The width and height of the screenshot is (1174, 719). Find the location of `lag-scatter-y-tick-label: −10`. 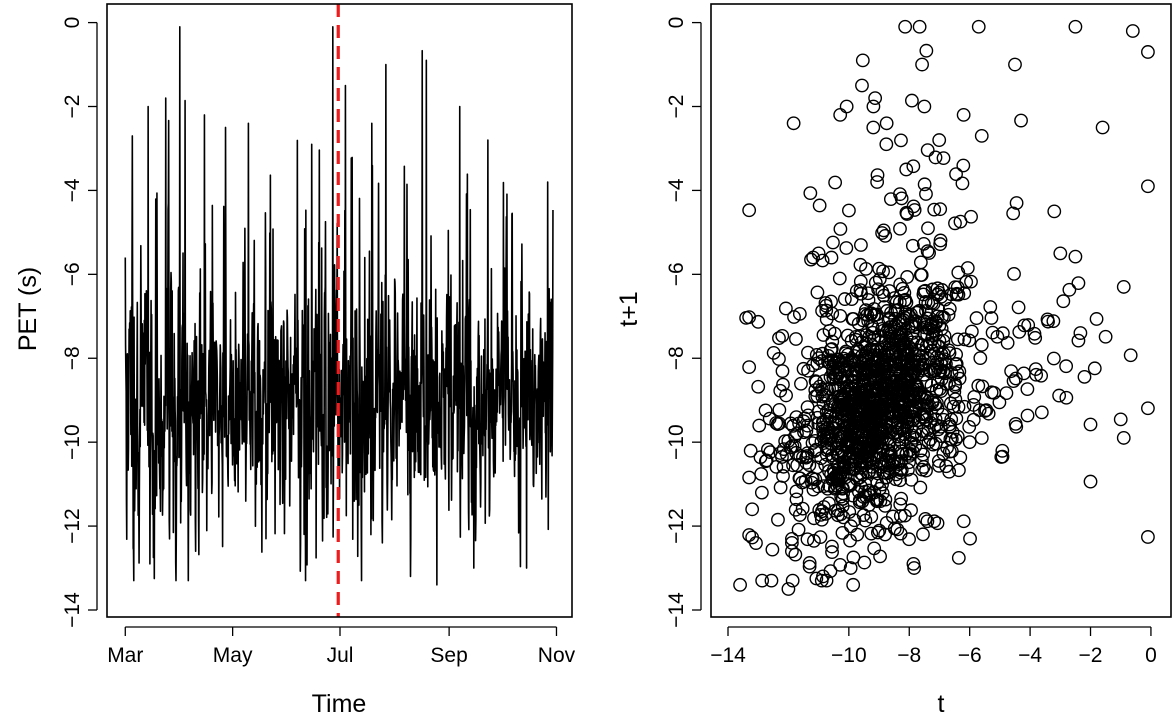

lag-scatter-y-tick-label: −10 is located at coordinates (676, 442).